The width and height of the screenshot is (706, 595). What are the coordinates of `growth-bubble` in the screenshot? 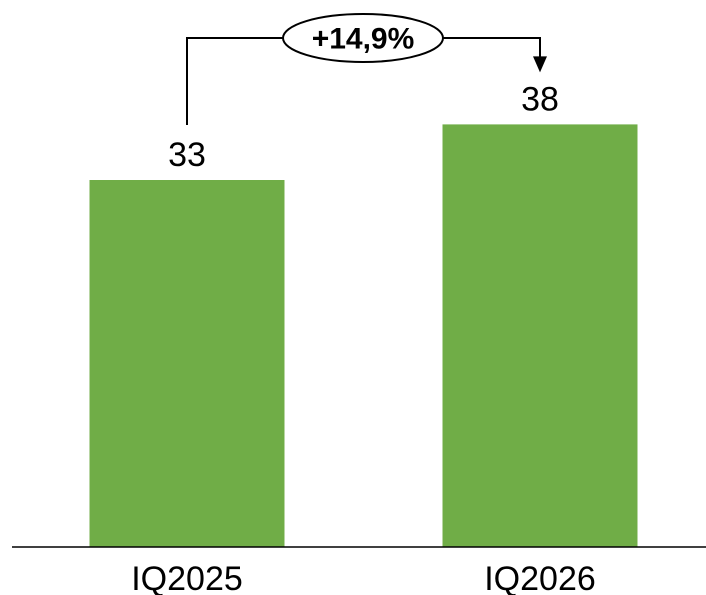 It's located at (363, 38).